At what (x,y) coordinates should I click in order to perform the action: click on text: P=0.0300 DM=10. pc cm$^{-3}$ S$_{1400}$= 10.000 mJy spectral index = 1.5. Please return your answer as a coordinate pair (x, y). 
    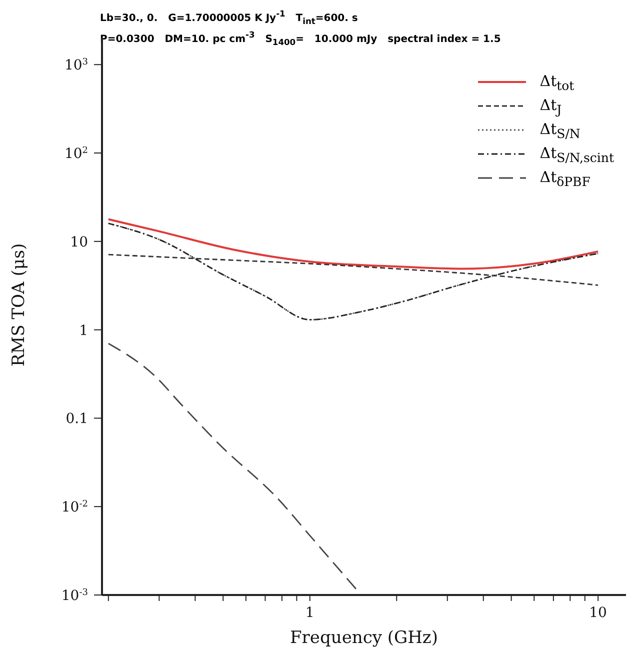
    Looking at the image, I should click on (300, 38).